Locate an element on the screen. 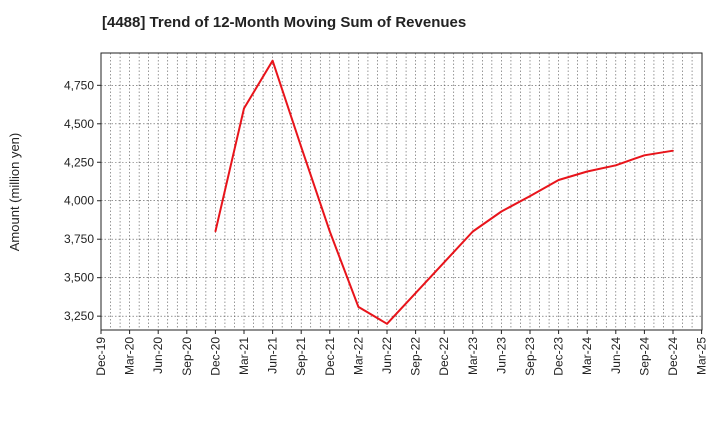 The image size is (720, 440). x-tick-label: Jun-22 is located at coordinates (387, 355).